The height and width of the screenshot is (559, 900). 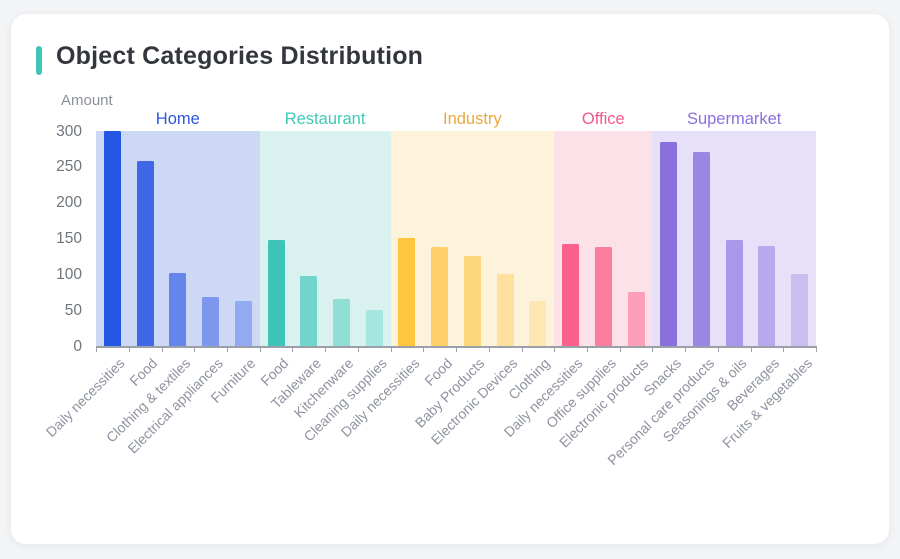 What do you see at coordinates (767, 296) in the screenshot?
I see `bar-supermarket-beverages` at bounding box center [767, 296].